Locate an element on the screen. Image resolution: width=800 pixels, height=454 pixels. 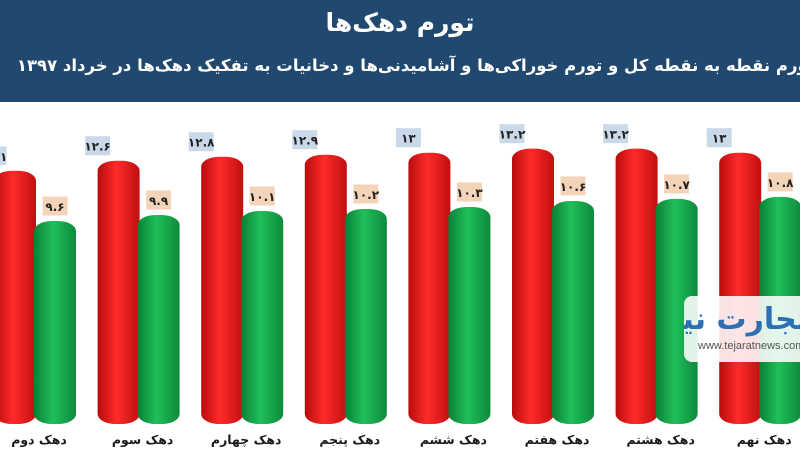
category-label: دهک پنجم is located at coordinates (349, 439).